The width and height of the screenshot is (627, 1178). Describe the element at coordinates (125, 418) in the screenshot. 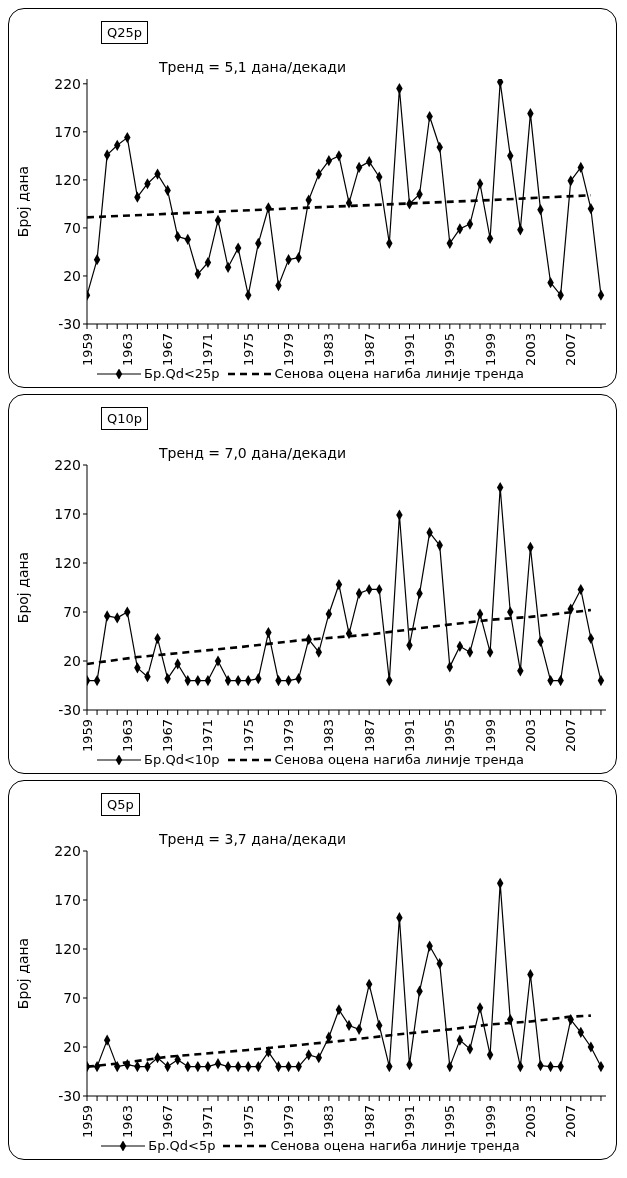

I see `chart-title: Q10p` at that location.